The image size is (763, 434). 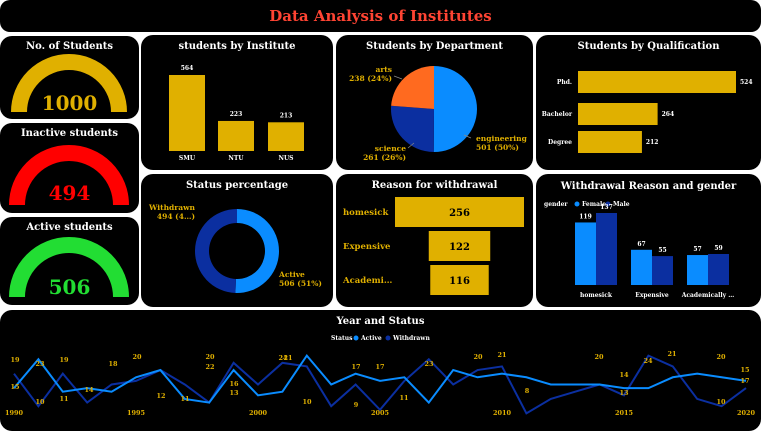 What do you see at coordinates (556, 204) in the screenshot?
I see `legend-title: gender` at bounding box center [556, 204].